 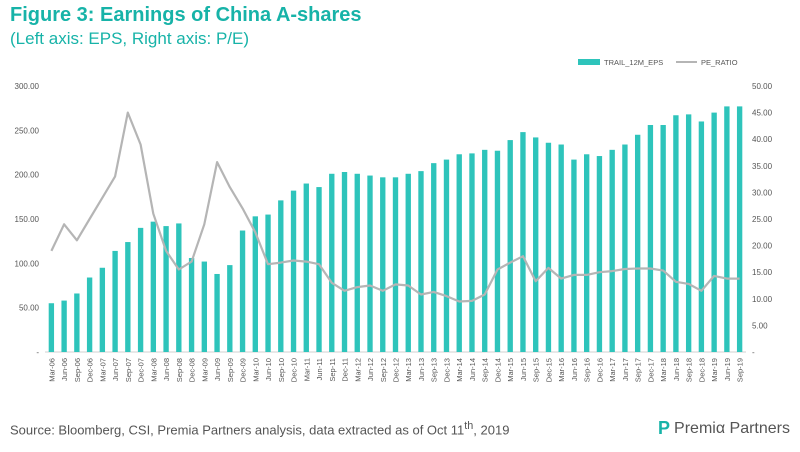 I want to click on x-axis-tick-label: Jun-08, so click(x=166, y=369).